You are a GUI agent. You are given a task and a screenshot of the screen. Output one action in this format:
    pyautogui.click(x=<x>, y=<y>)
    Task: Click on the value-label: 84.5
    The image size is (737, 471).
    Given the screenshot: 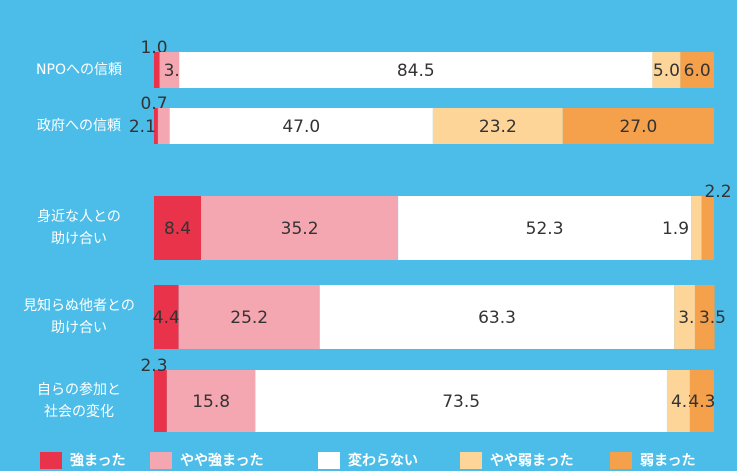 What is the action you would take?
    pyautogui.click(x=416, y=71)
    